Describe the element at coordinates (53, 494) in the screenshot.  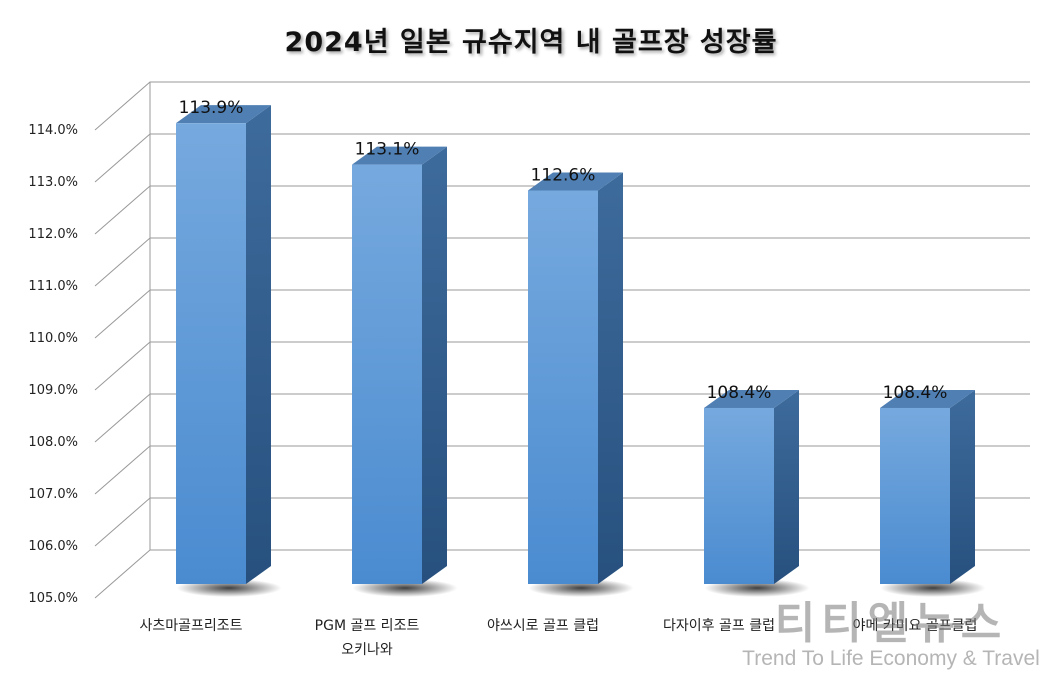
I see `y-tick-label: 107.0%` at that location.